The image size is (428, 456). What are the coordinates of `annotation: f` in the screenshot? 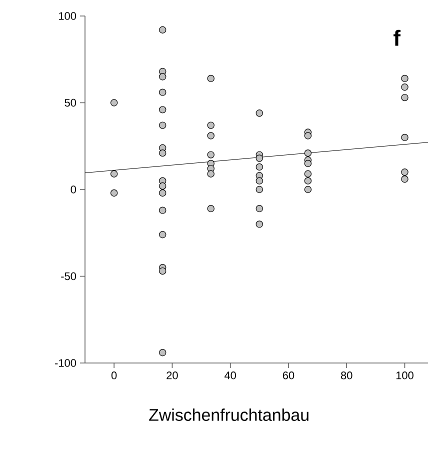 It's located at (397, 38).